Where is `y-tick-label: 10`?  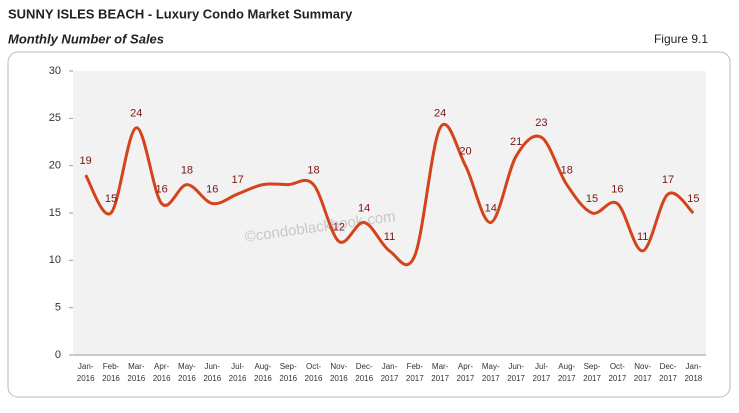 y-tick-label: 10 is located at coordinates (55, 260).